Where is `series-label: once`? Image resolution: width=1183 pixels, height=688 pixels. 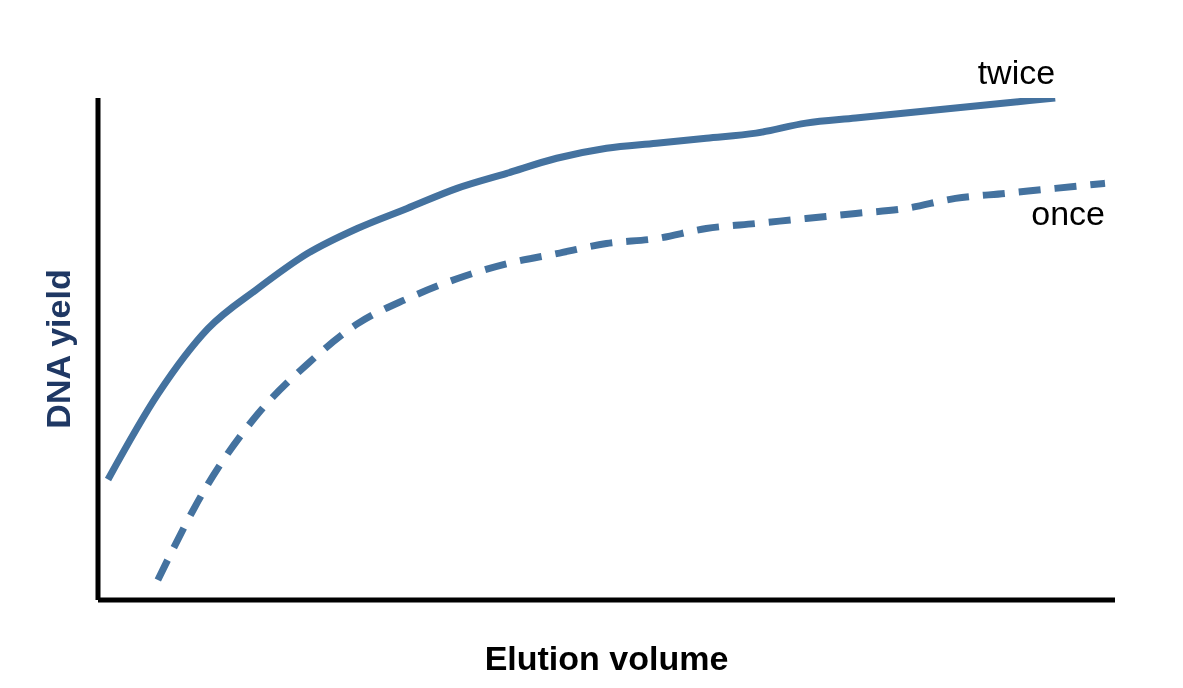 series-label: once is located at coordinates (1068, 213).